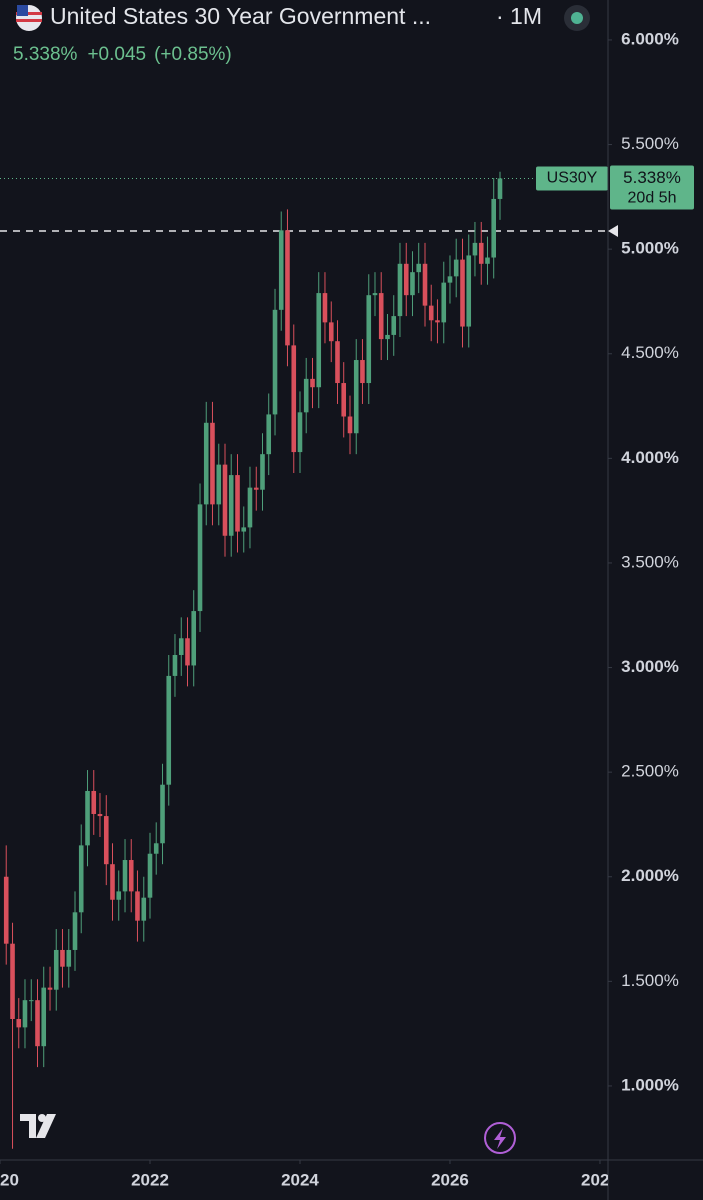 The image size is (703, 1200). Describe the element at coordinates (300, 1179) in the screenshot. I see `x-tick-label: 2024` at that location.